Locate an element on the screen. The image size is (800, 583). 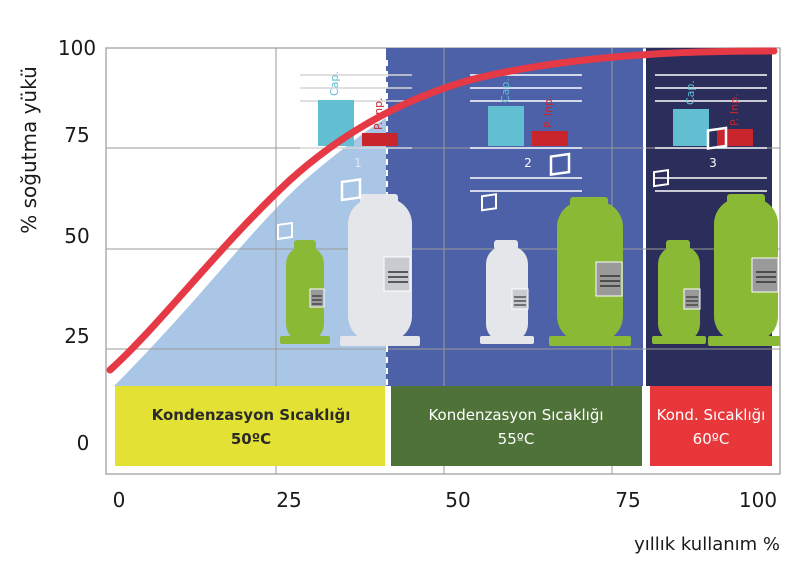
x-tick-100: 100 is located at coordinates (758, 500).